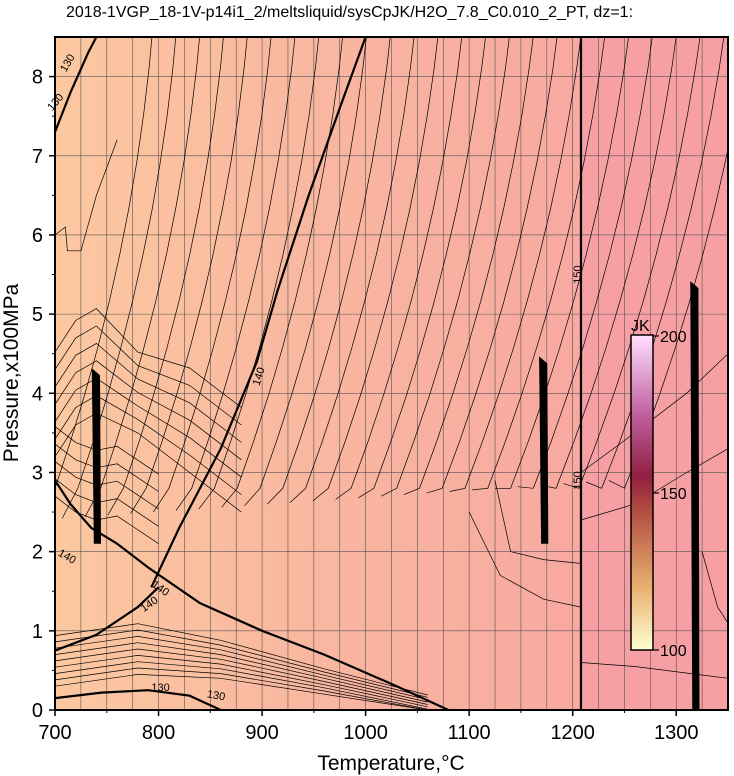 This screenshot has width=734, height=776. What do you see at coordinates (261, 733) in the screenshot?
I see `x-tick-label: 900` at bounding box center [261, 733].